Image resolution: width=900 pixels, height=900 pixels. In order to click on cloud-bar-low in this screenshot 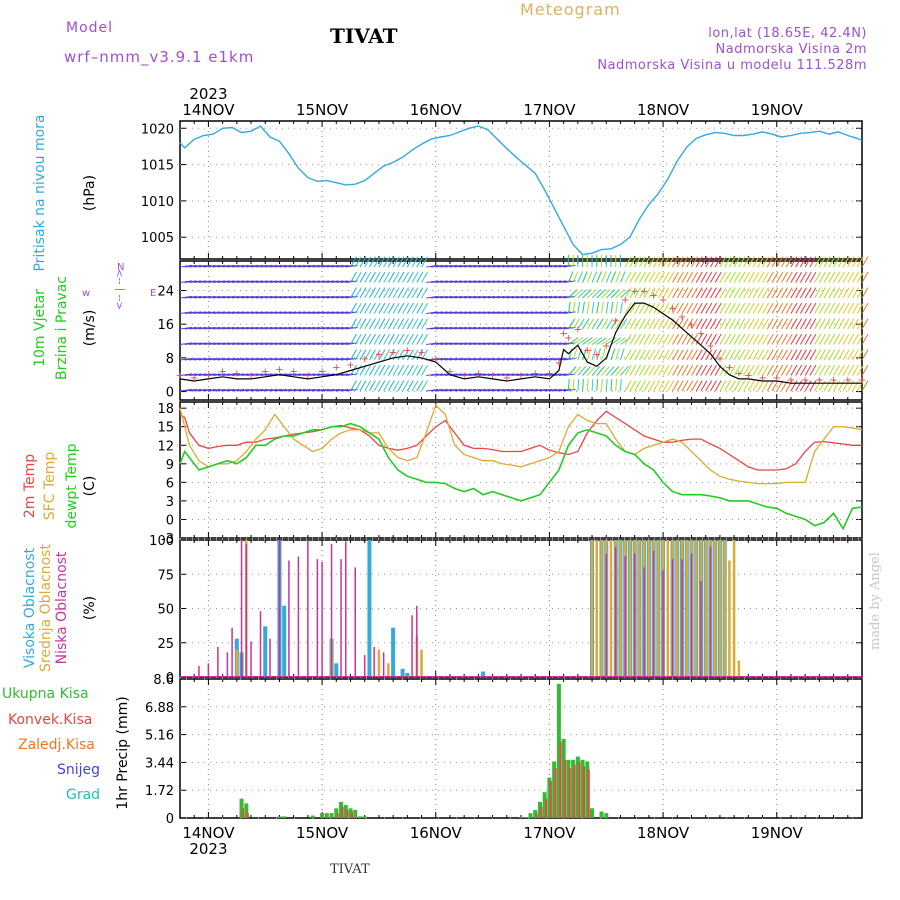, I will do `click(672, 618)`.